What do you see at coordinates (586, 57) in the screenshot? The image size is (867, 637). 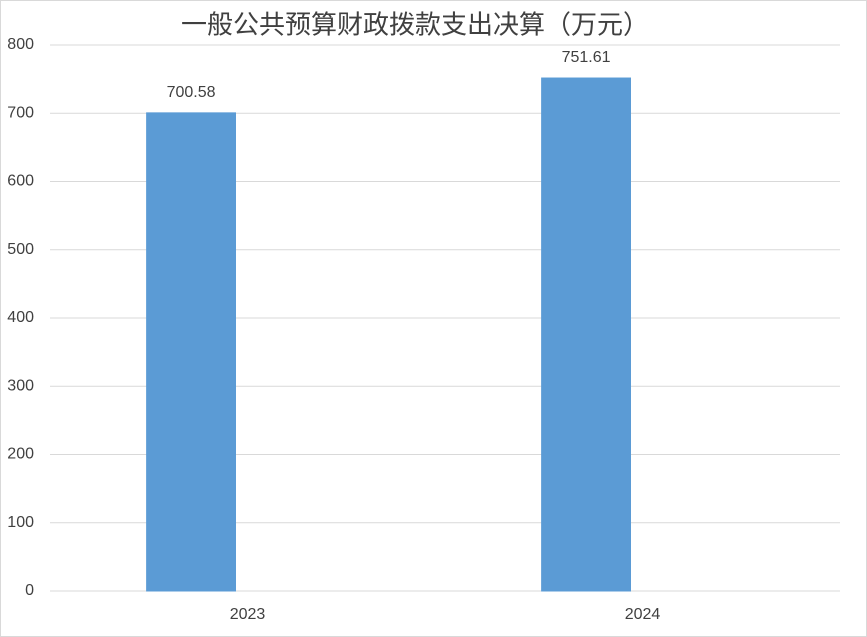 I see `data-label: 751.61` at bounding box center [586, 57].